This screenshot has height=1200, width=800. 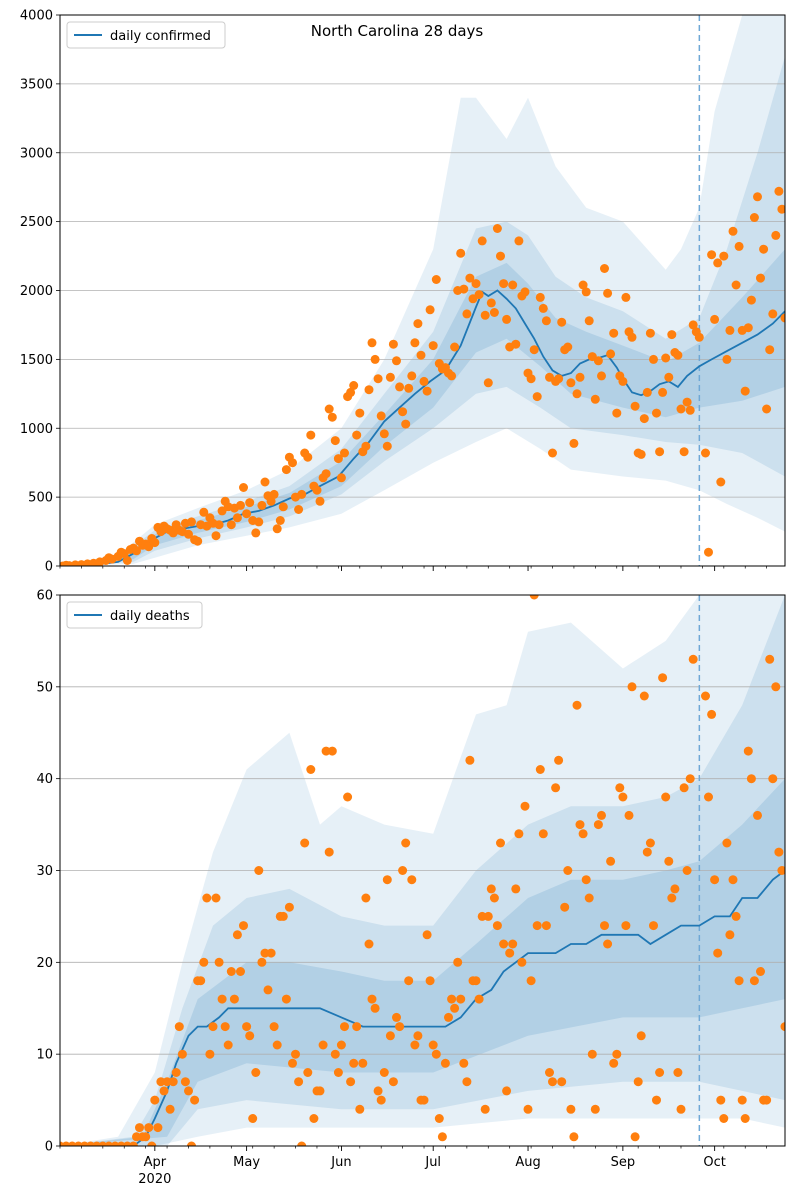 I want to click on x-tick-label: Jun, so click(x=340, y=1162).